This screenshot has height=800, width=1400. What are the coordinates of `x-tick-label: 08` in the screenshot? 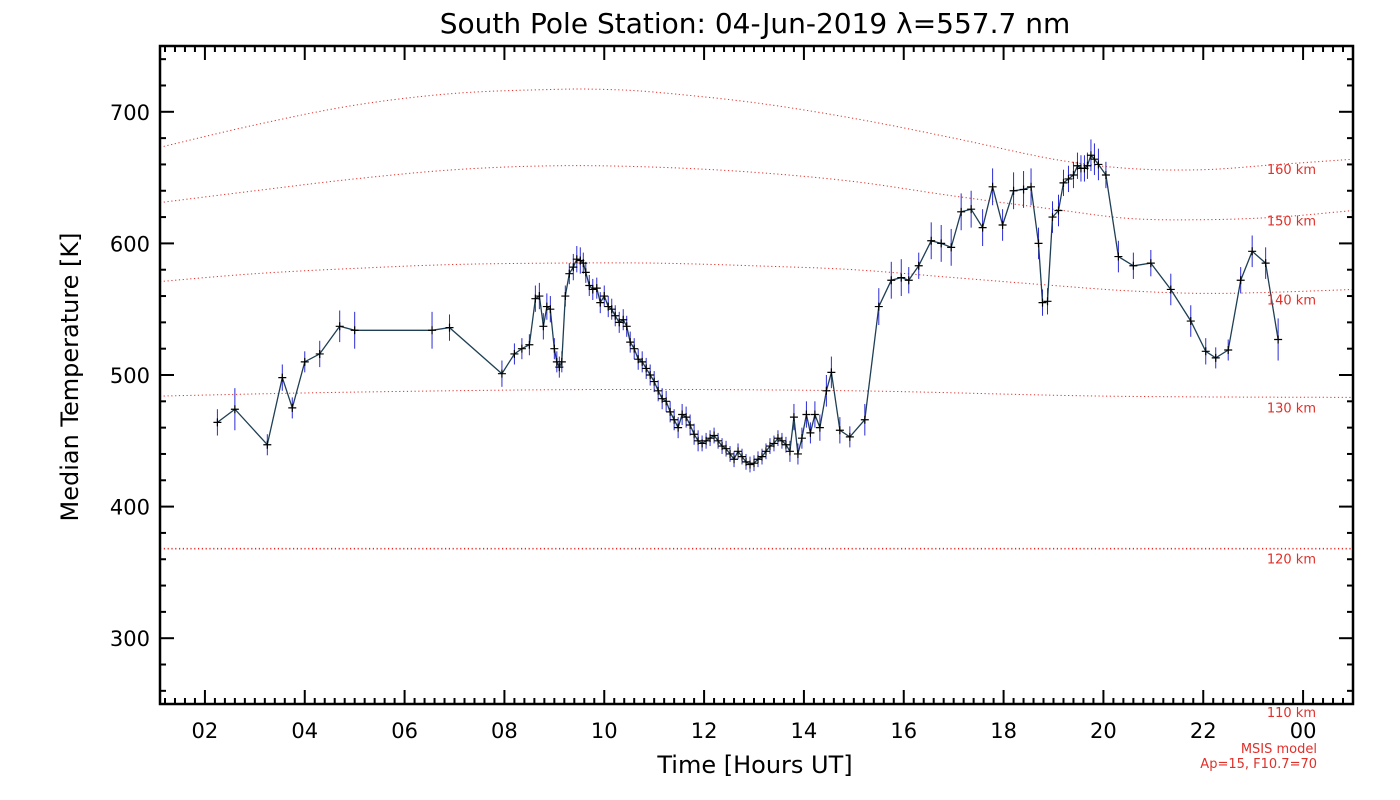 It's located at (504, 731).